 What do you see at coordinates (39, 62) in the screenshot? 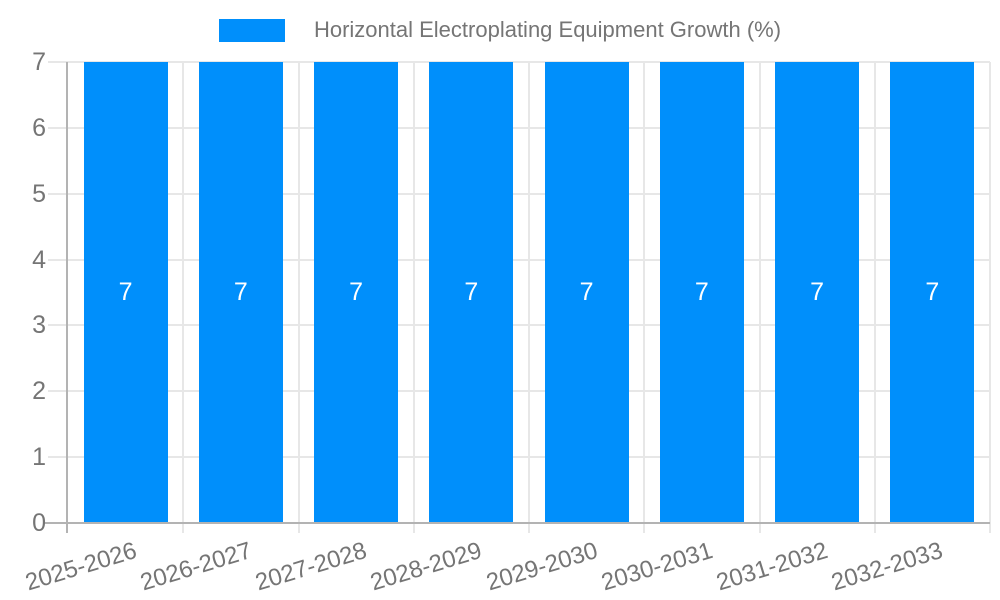
I see `y-tick-label: 7` at bounding box center [39, 62].